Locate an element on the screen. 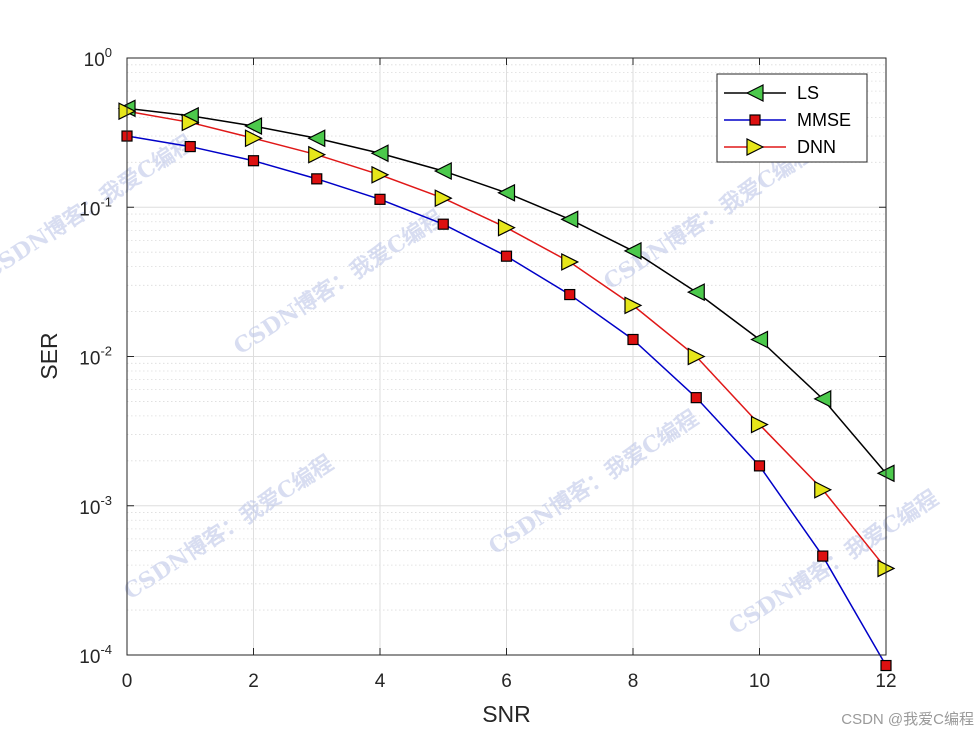 This screenshot has width=980, height=735. x-tick-label: 12 is located at coordinates (885, 681).